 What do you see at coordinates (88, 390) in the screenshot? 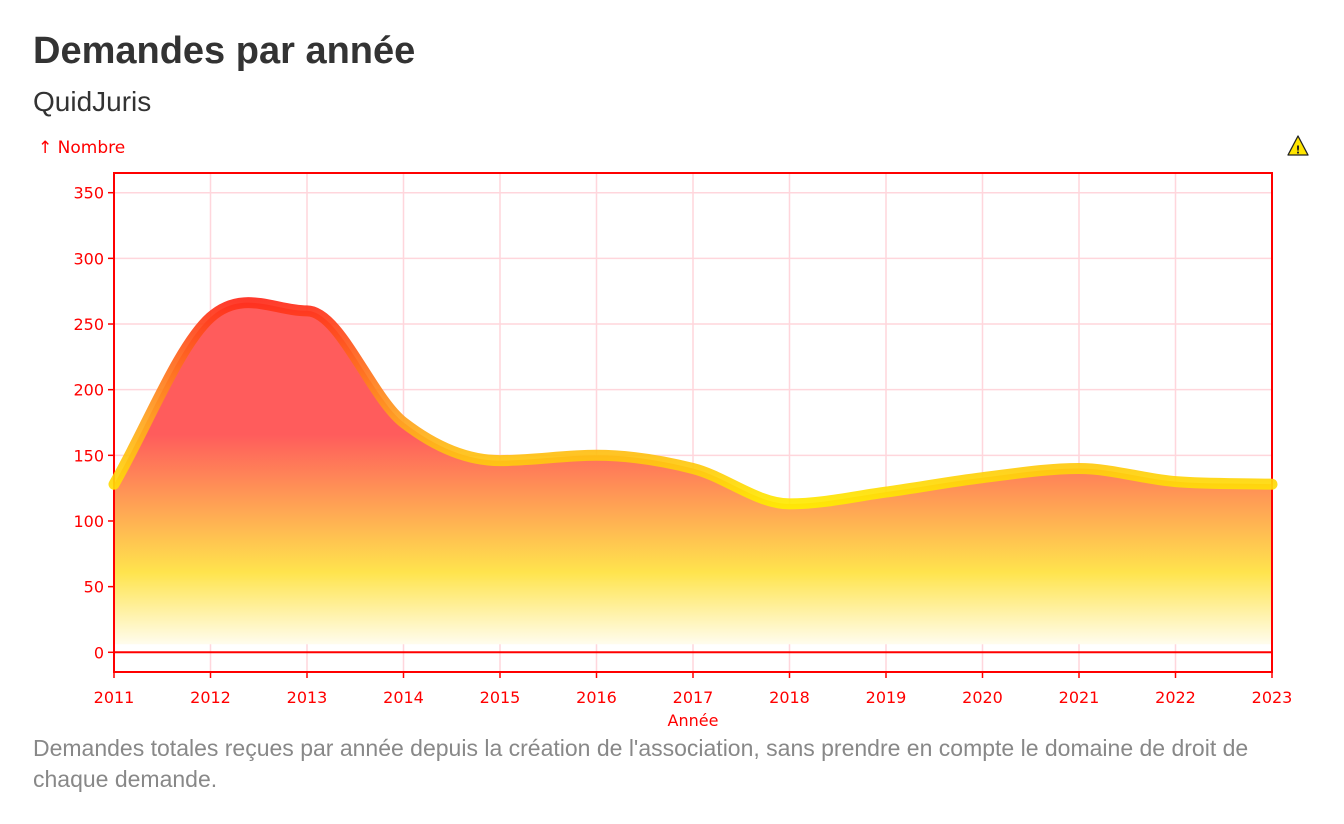
I see `y-tick-label: 200` at bounding box center [88, 390].